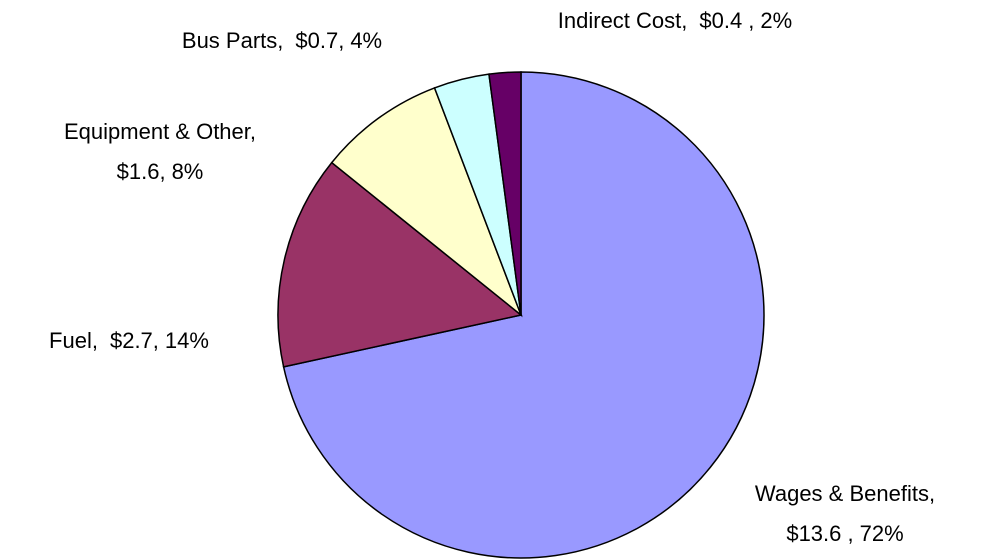  I want to click on label-value: $1.6,, so click(141, 171).